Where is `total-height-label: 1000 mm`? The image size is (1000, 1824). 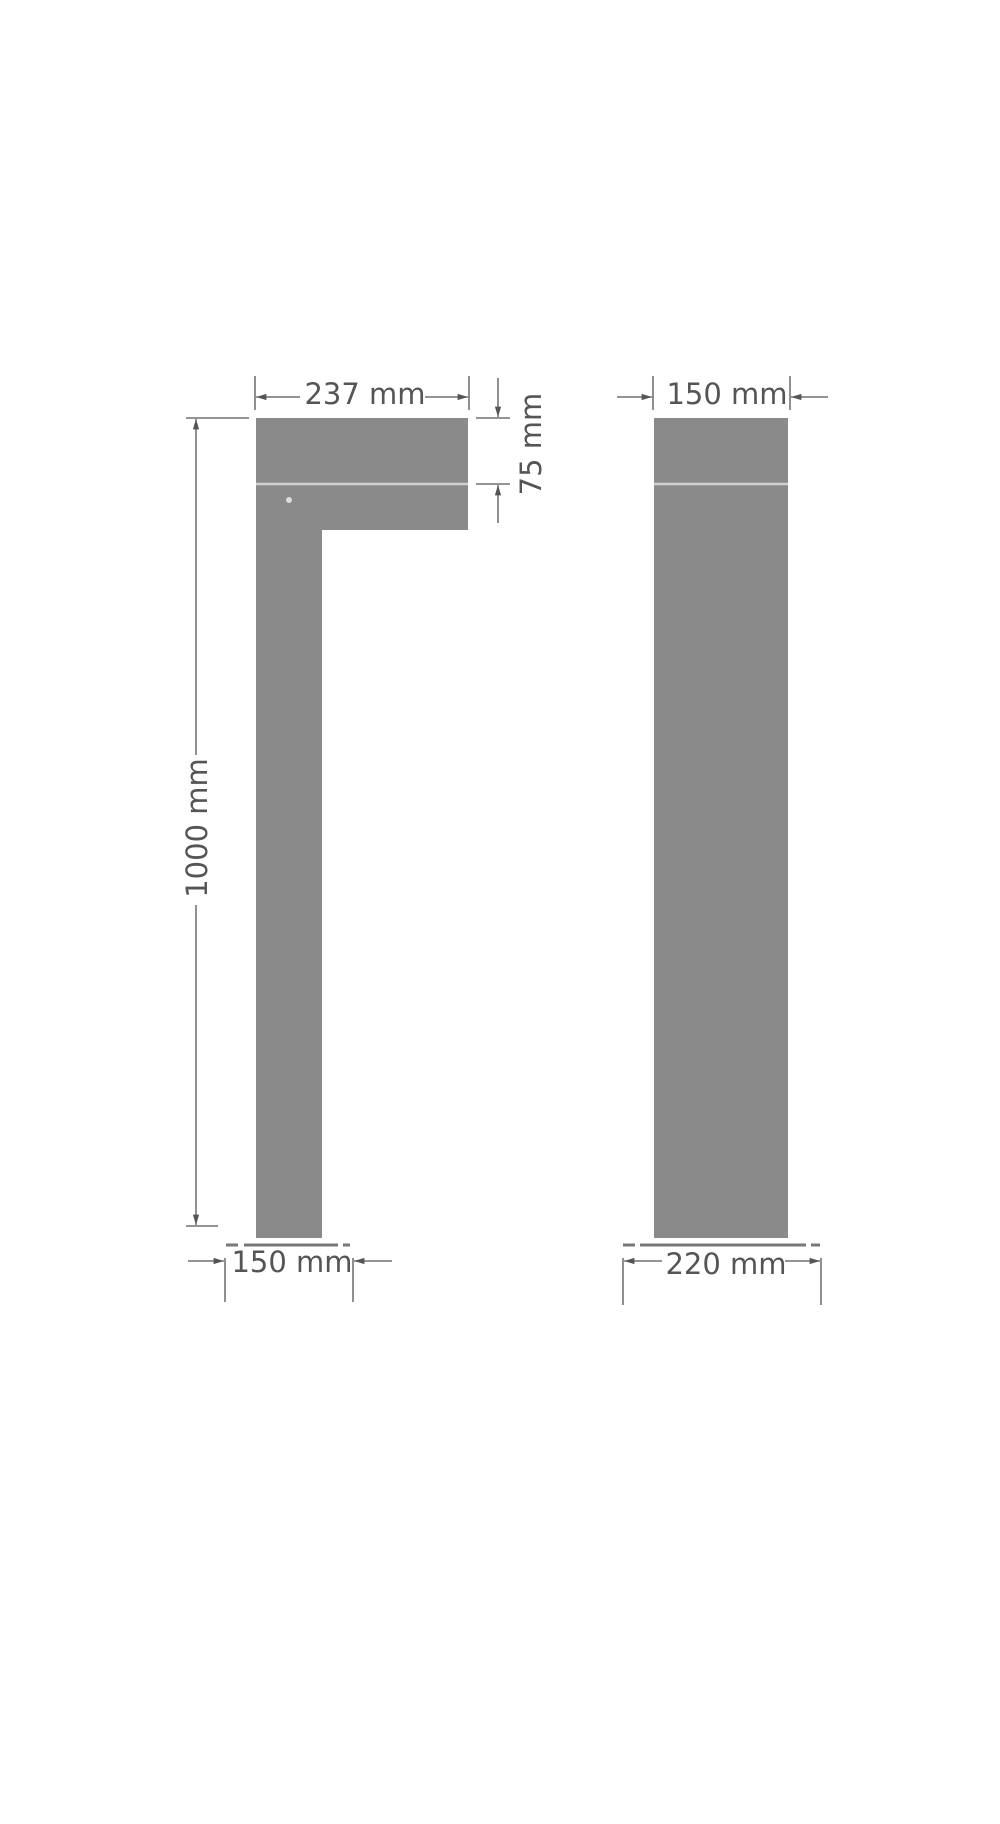 total-height-label: 1000 mm is located at coordinates (197, 828).